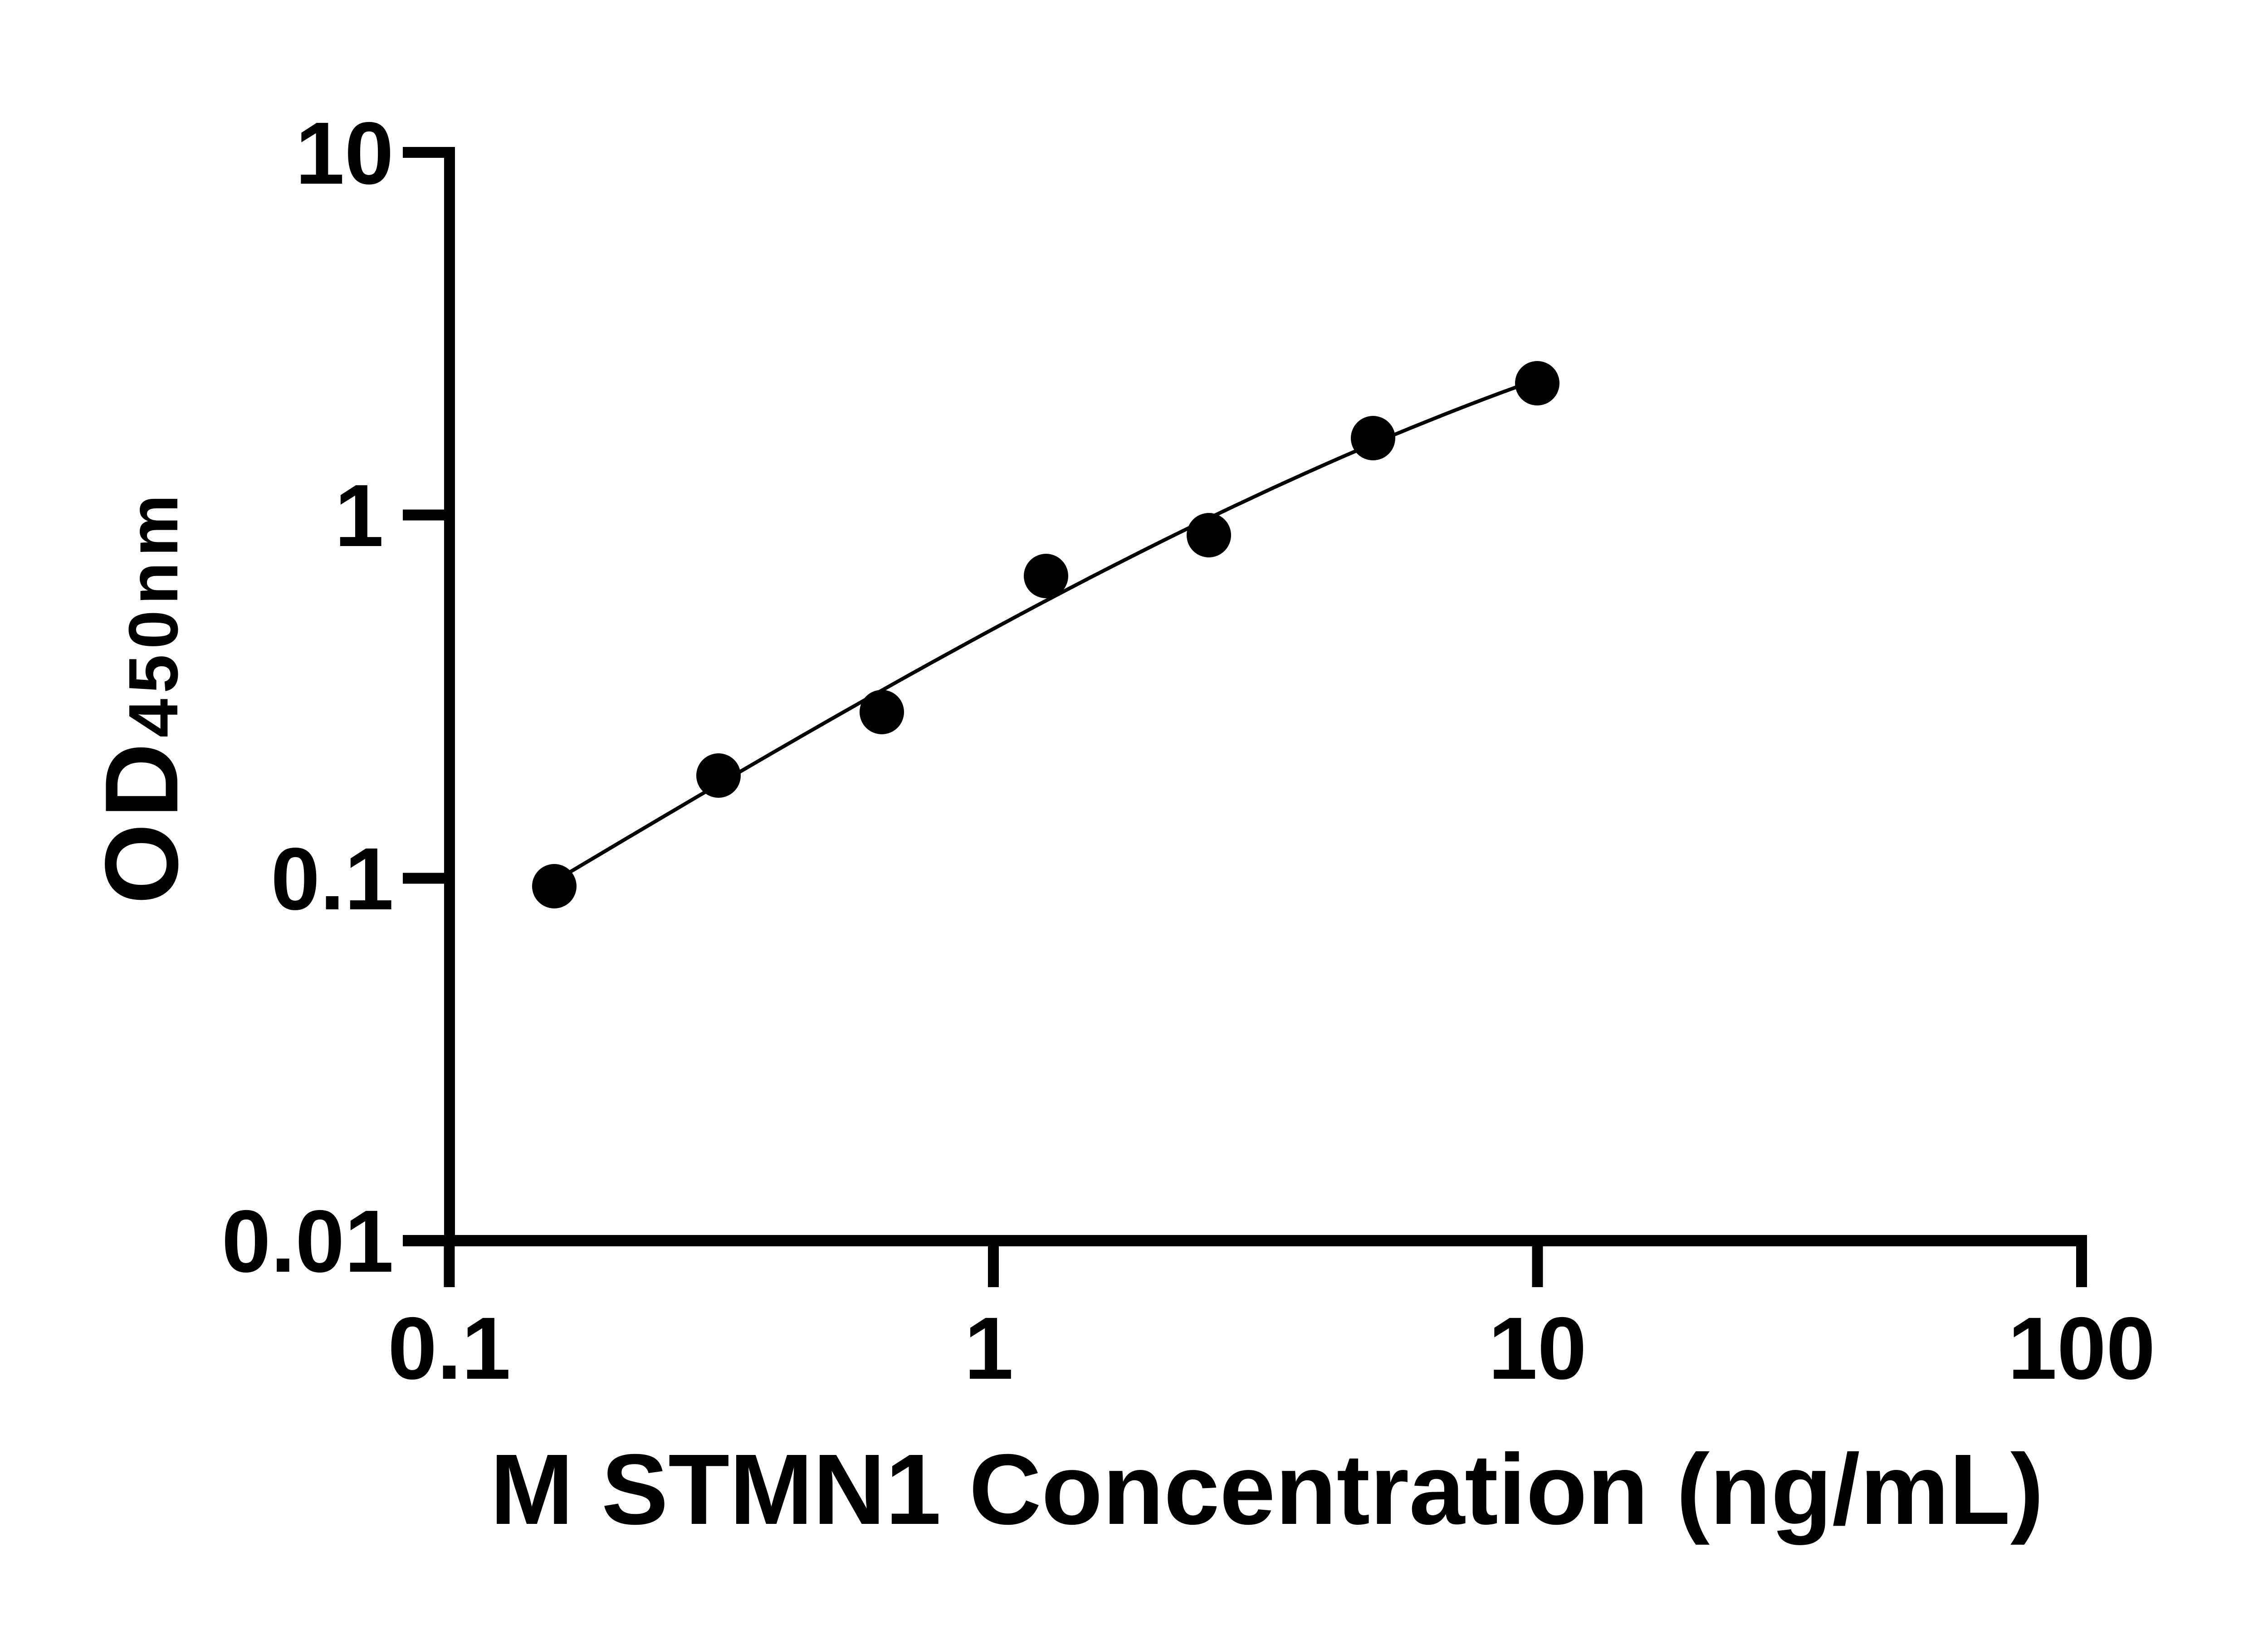 The image size is (2268, 1635). What do you see at coordinates (308, 1241) in the screenshot?
I see `svg-text: 0.01` at bounding box center [308, 1241].